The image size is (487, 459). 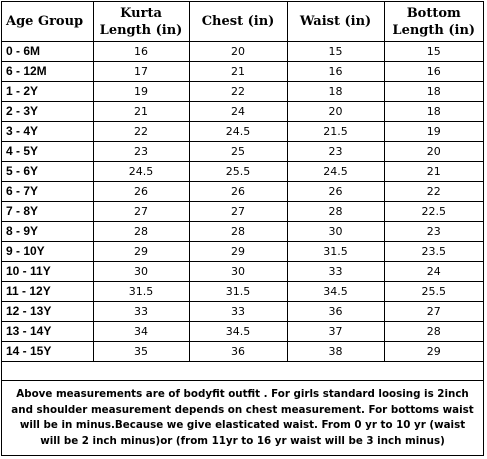 What do you see at coordinates (238, 331) in the screenshot?
I see `chest-cell: 34.5` at bounding box center [238, 331].